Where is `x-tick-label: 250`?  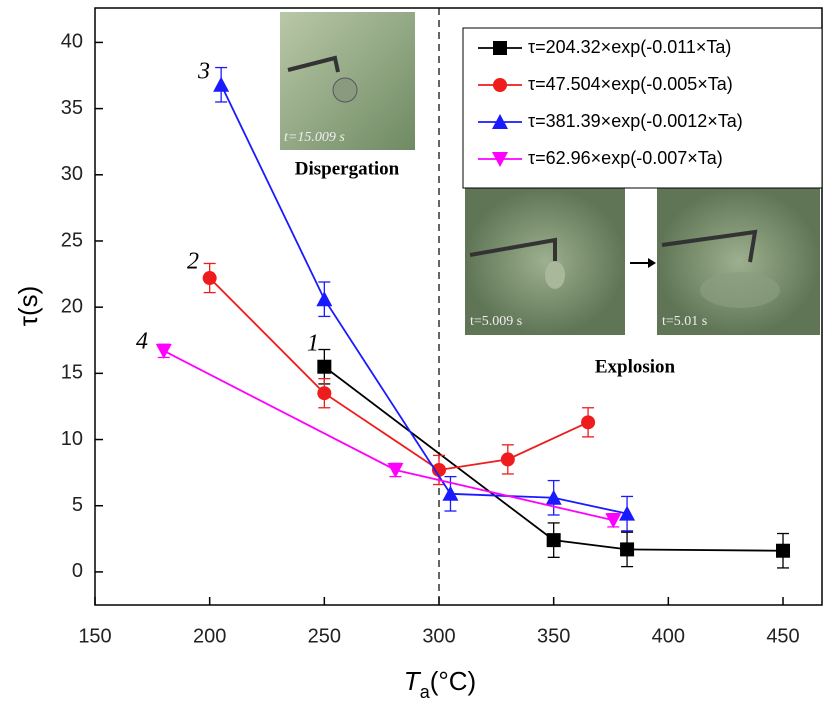
x-tick-label: 250 is located at coordinates (324, 636).